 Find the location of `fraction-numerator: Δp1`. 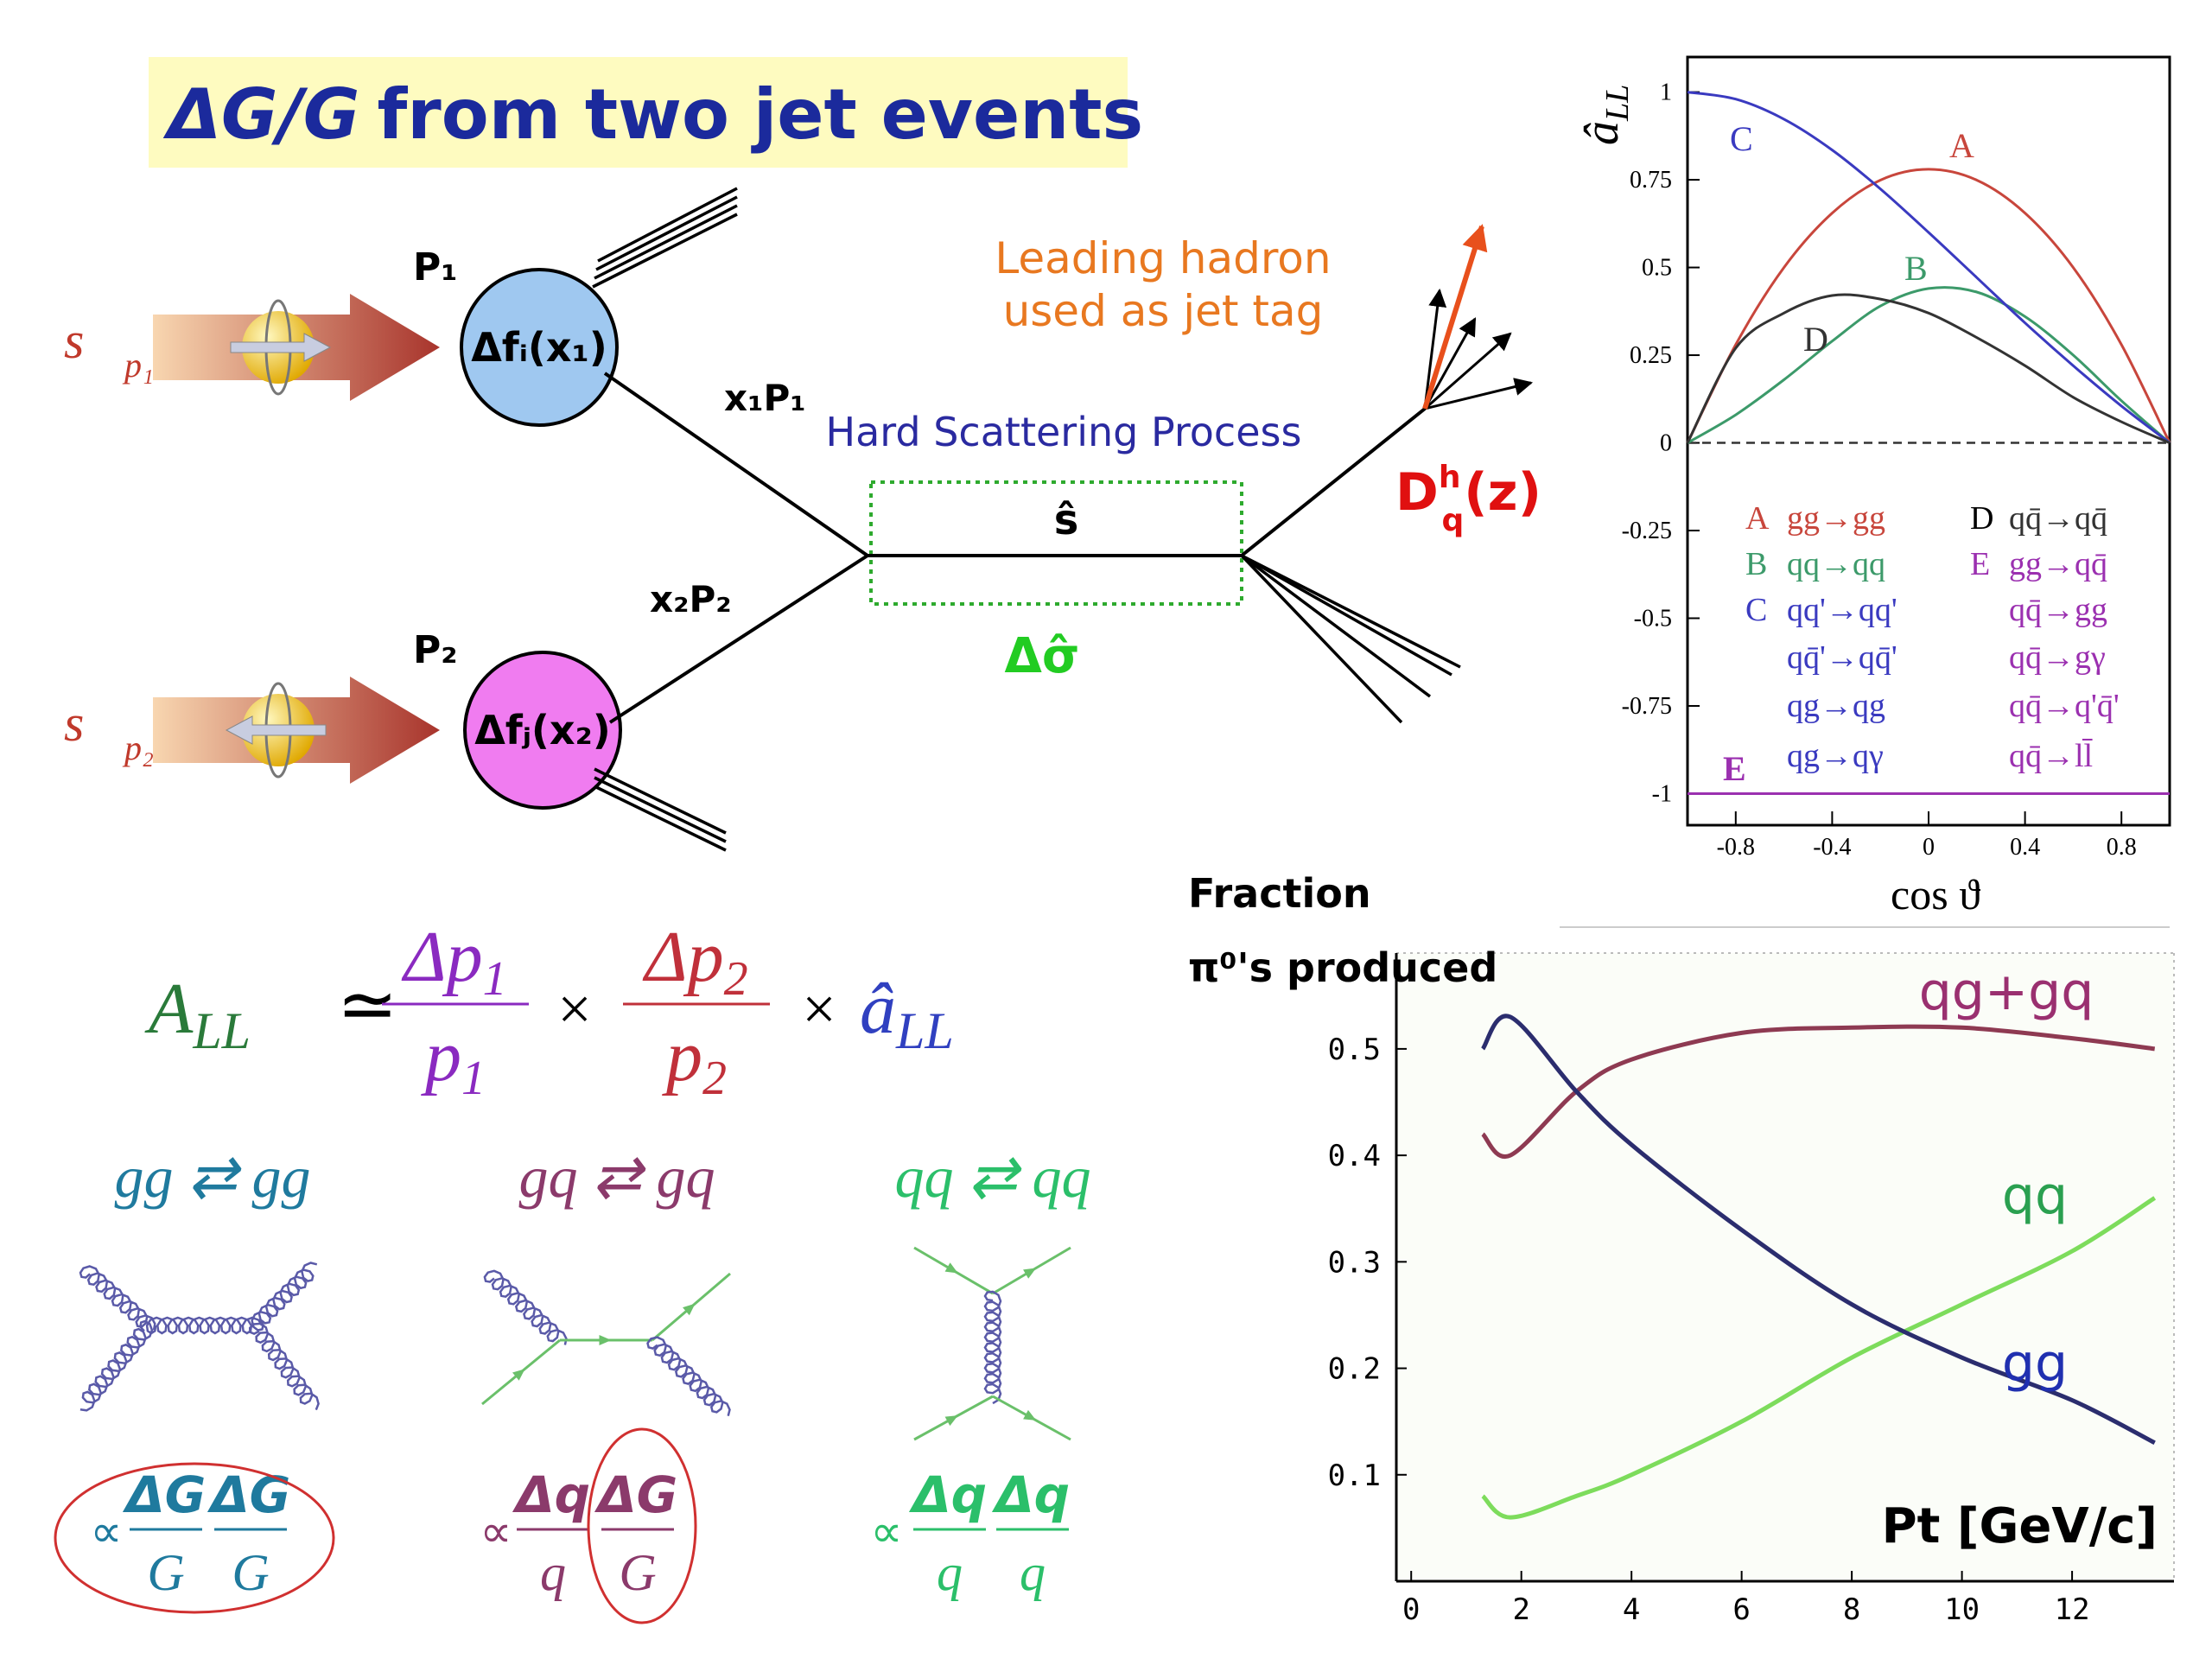

fraction-numerator: Δp1 is located at coordinates (453, 961).